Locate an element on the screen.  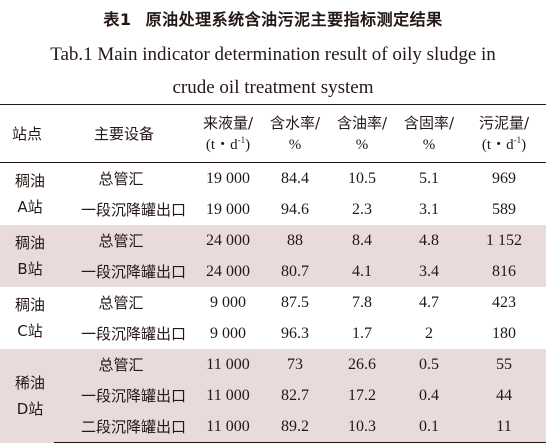
header-oil-unit: % is located at coordinates (362, 144).